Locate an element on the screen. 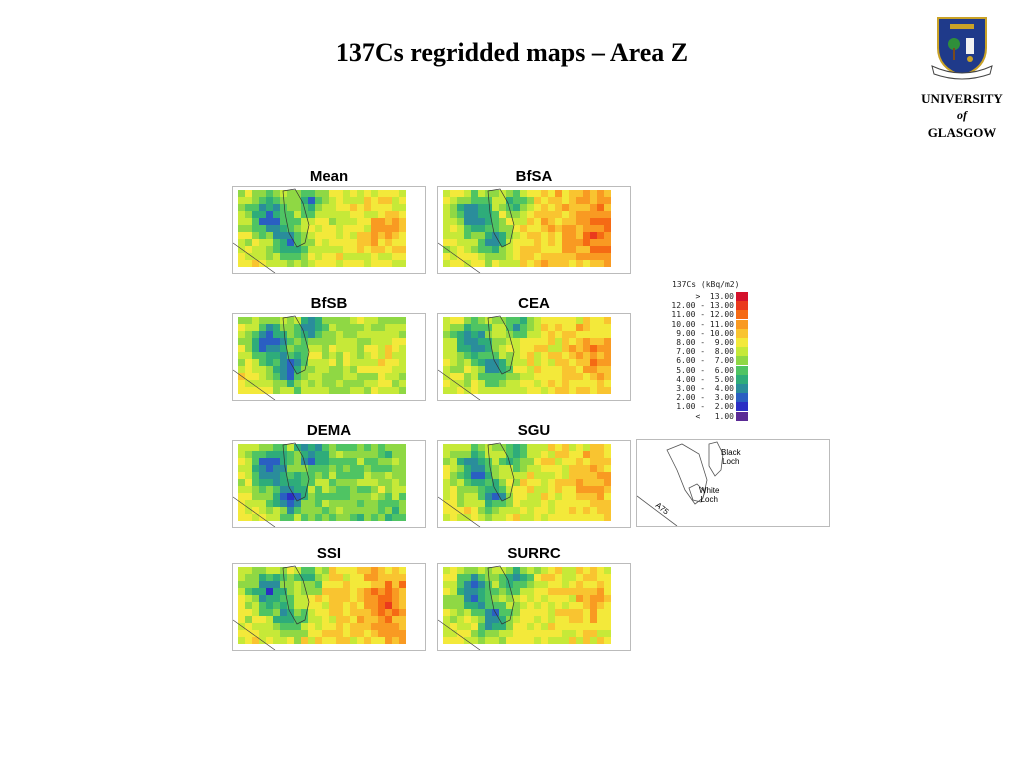 This screenshot has height=768, width=1024. road-line is located at coordinates (254, 384).